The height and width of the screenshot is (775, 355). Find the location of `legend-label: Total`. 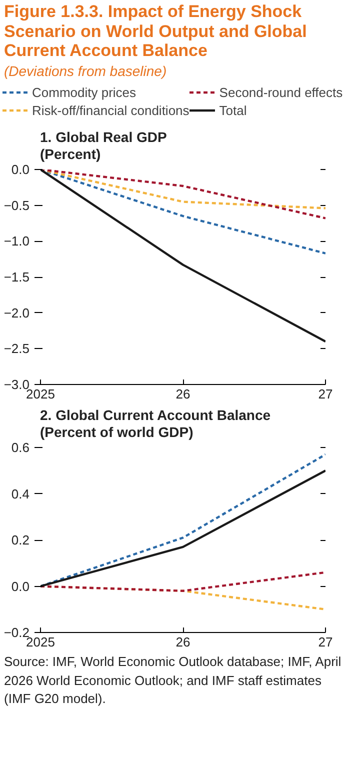

legend-label: Total is located at coordinates (233, 111).